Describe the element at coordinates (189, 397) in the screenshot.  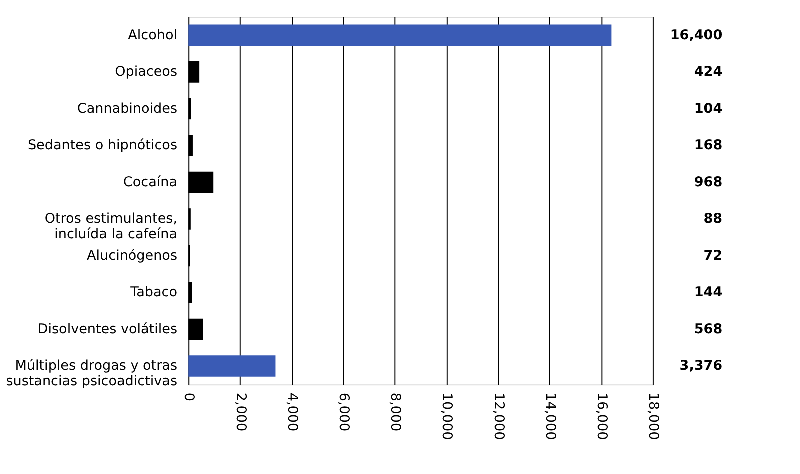
I see `x-tick-label: 0` at that location.